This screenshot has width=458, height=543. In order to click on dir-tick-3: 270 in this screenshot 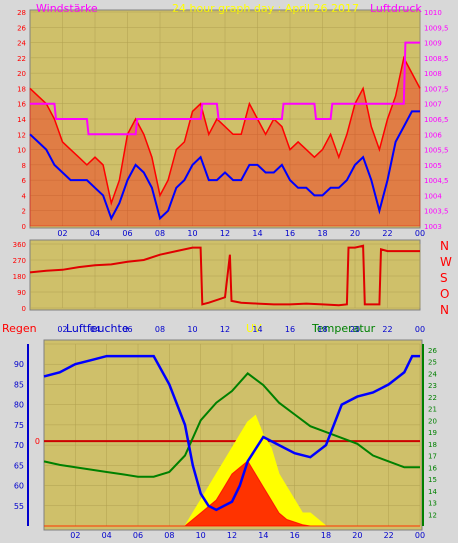, I will do `click(19, 261)`.